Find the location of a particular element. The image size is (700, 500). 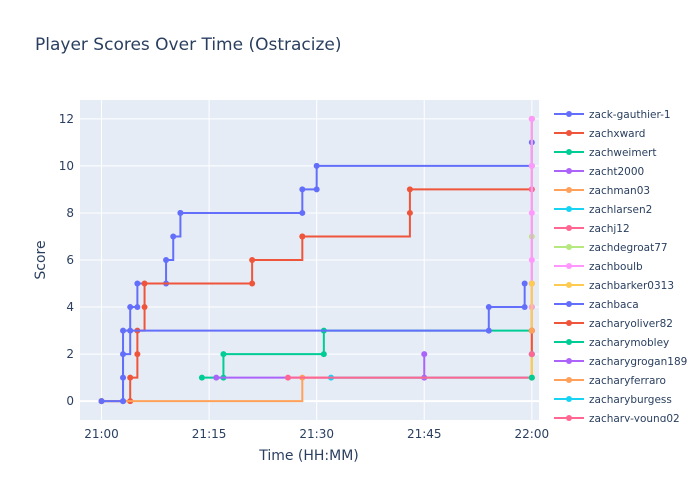

legend-item: zacharymobley is located at coordinates (611, 343).